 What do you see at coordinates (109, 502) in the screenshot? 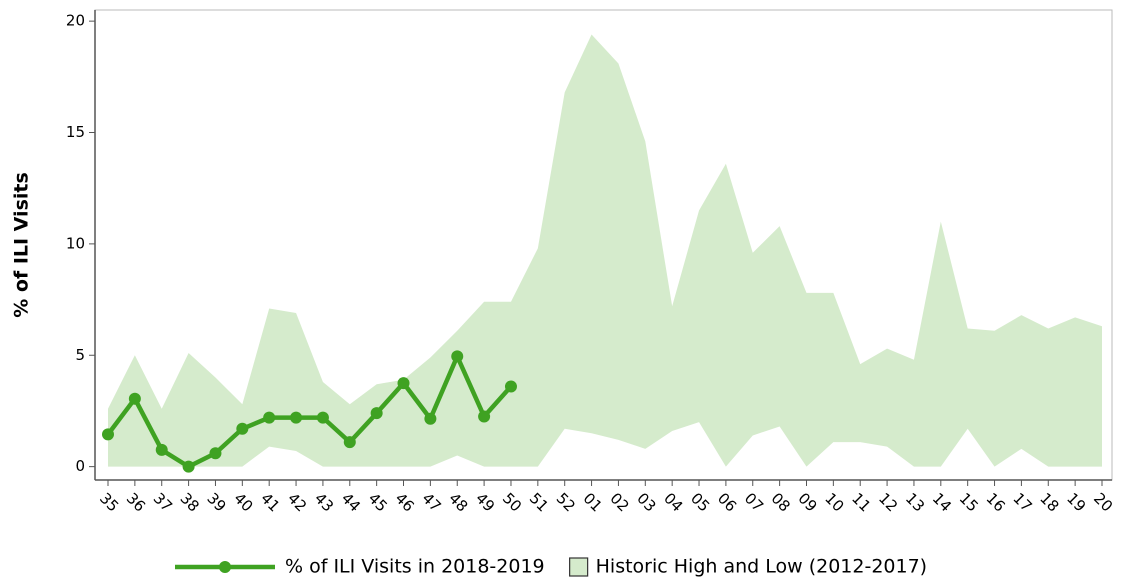
I see `x-tick-label: 35` at bounding box center [109, 502].